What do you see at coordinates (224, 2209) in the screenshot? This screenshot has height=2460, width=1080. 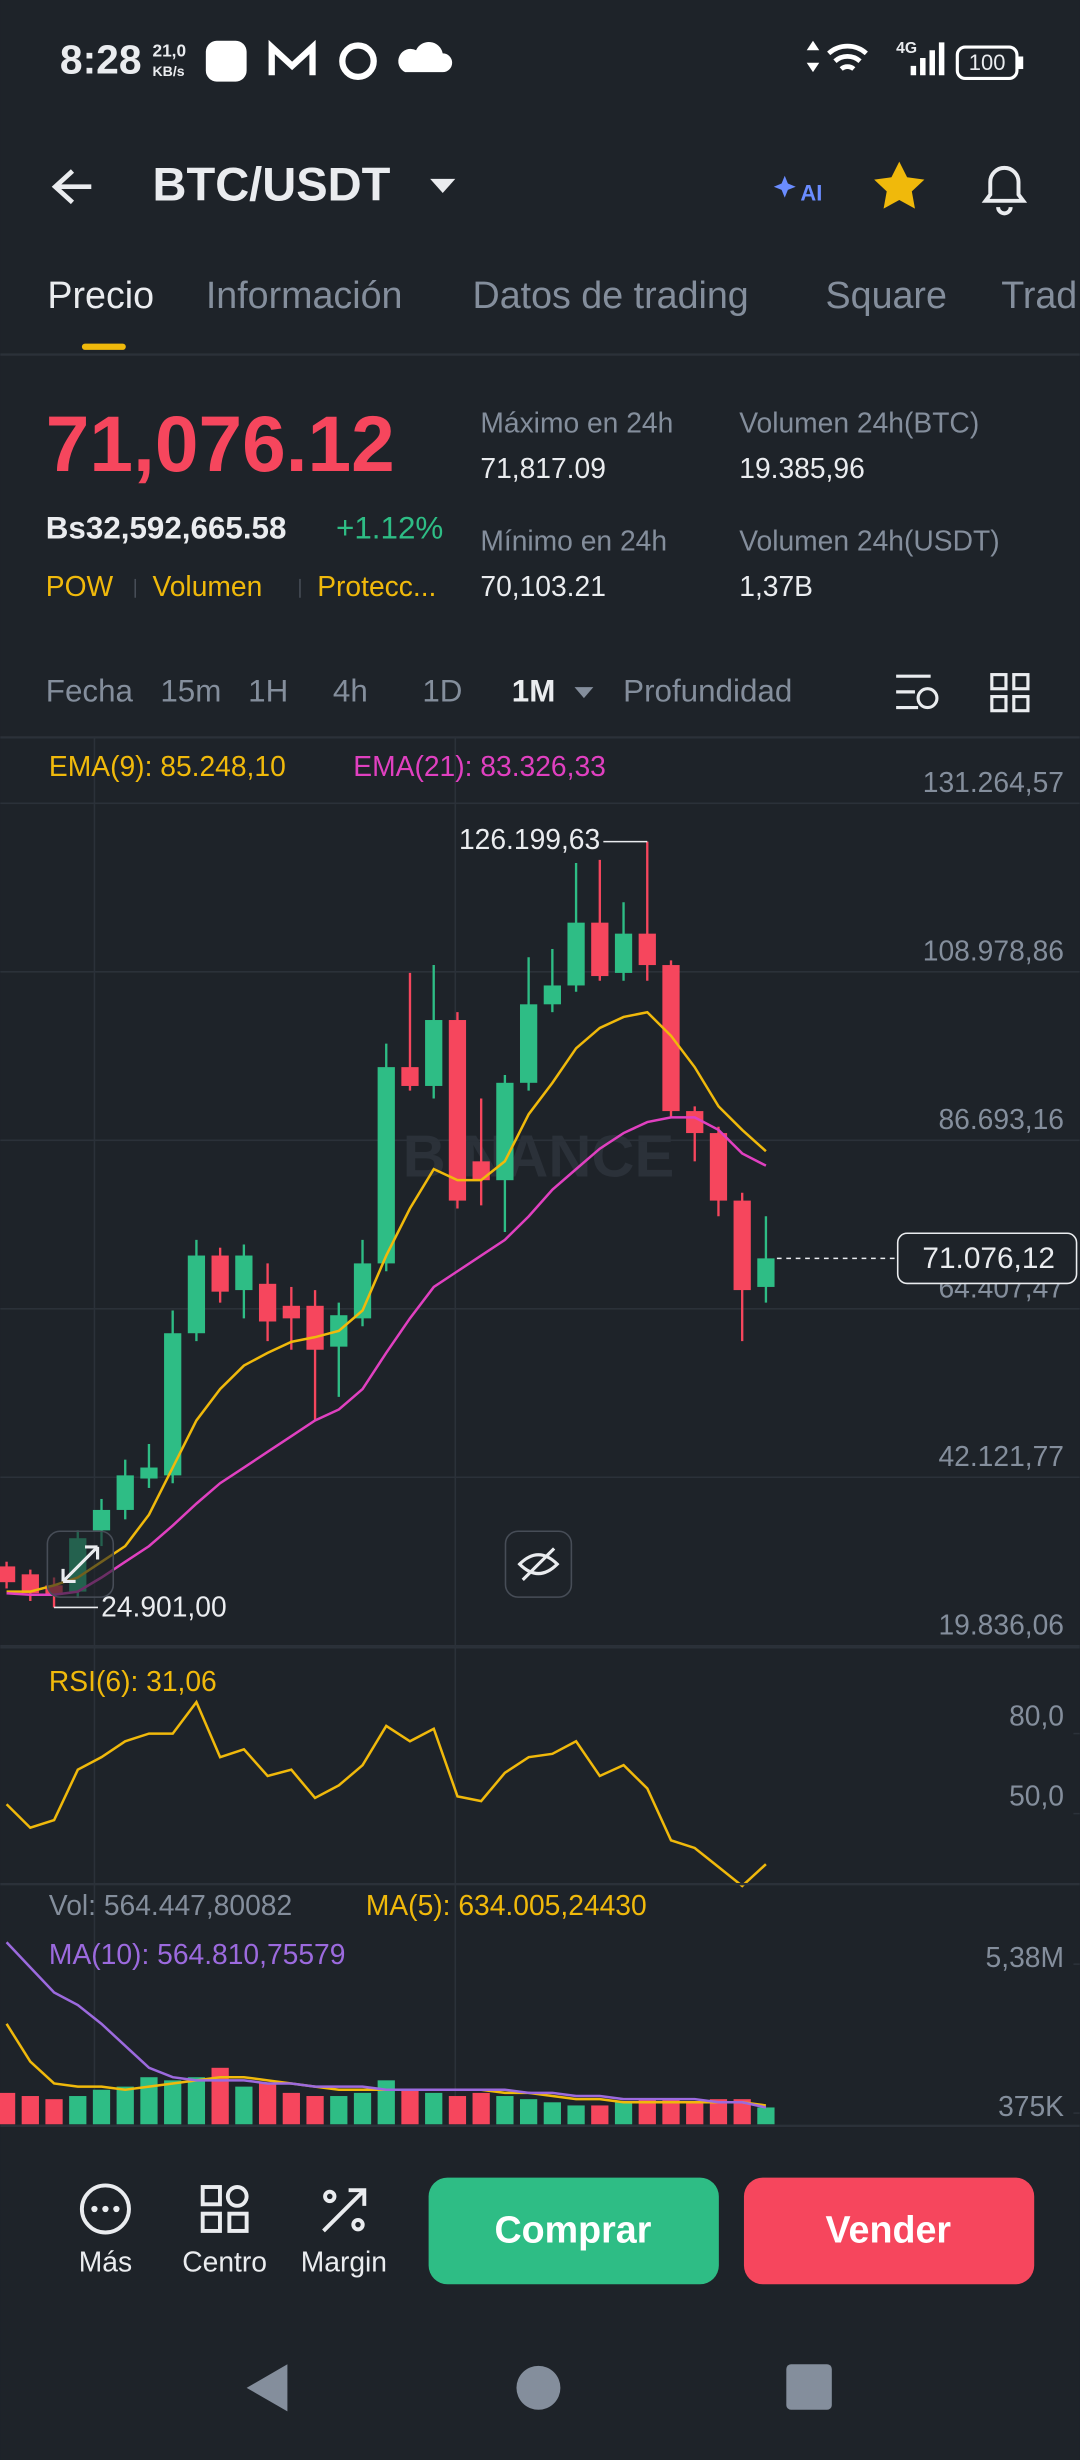 I see `center-icon` at bounding box center [224, 2209].